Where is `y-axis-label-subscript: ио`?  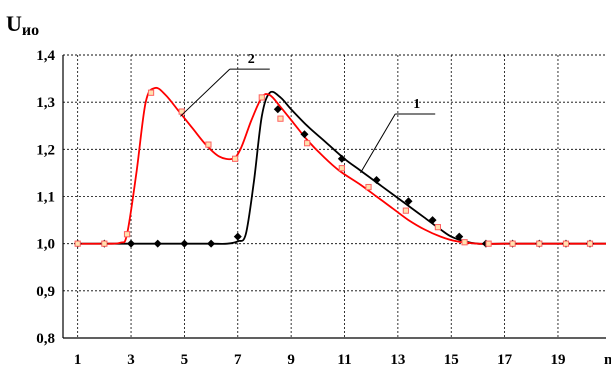
y-axis-label-subscript: ио is located at coordinates (30, 30).